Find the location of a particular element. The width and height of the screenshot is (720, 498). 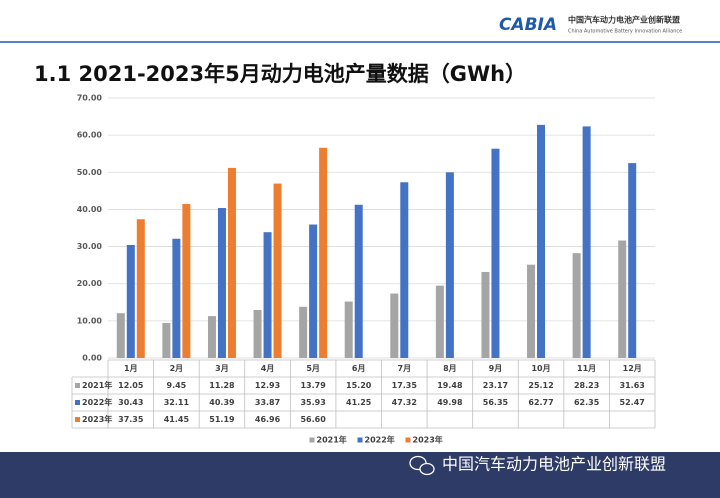

y-tick-label: 20.00 is located at coordinates (90, 283).